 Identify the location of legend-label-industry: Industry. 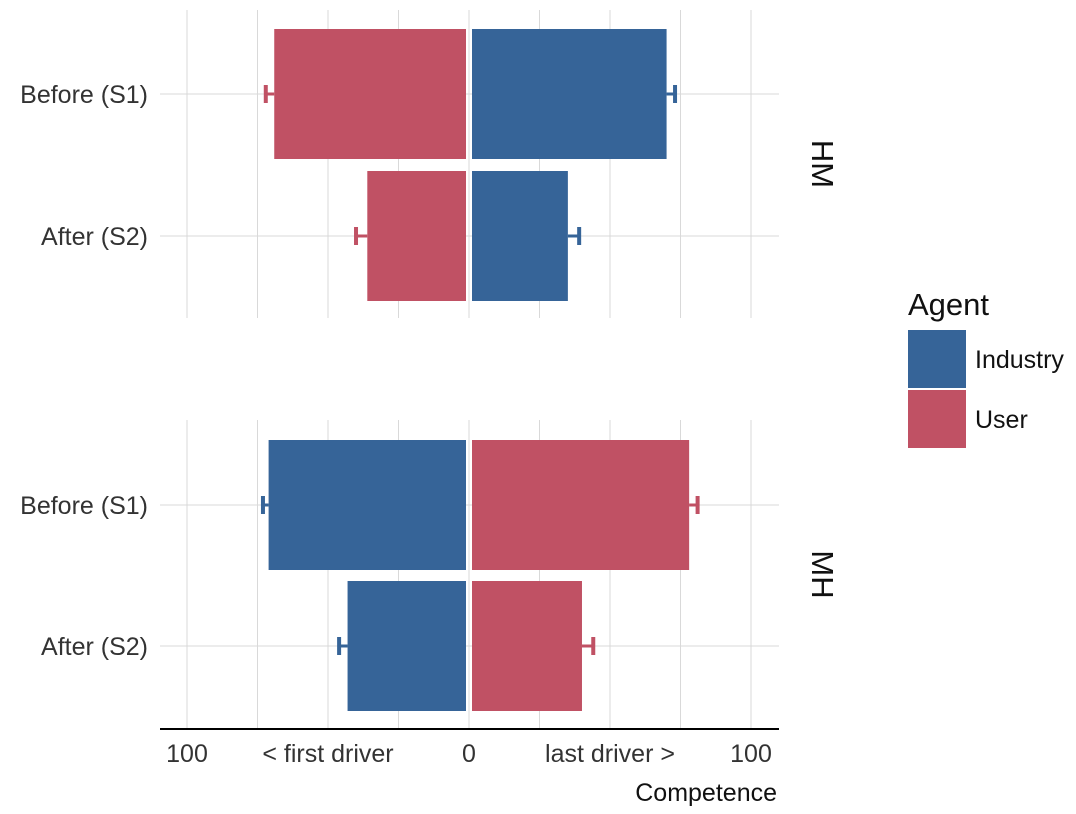
(1019, 360).